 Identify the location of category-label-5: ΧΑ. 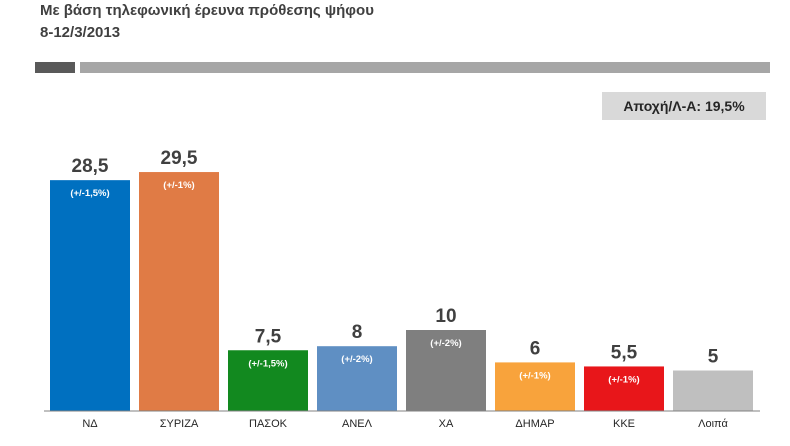
(446, 424).